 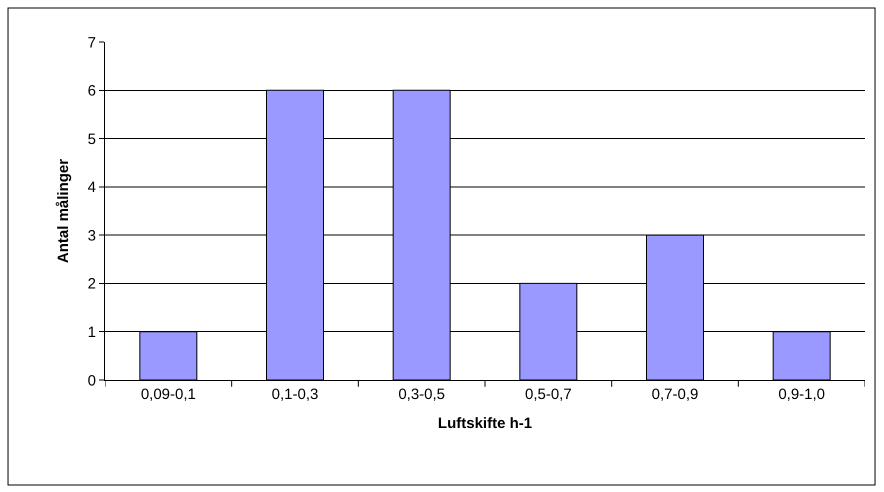 What do you see at coordinates (168, 394) in the screenshot?
I see `x-tick-label: 0,09-0,1` at bounding box center [168, 394].